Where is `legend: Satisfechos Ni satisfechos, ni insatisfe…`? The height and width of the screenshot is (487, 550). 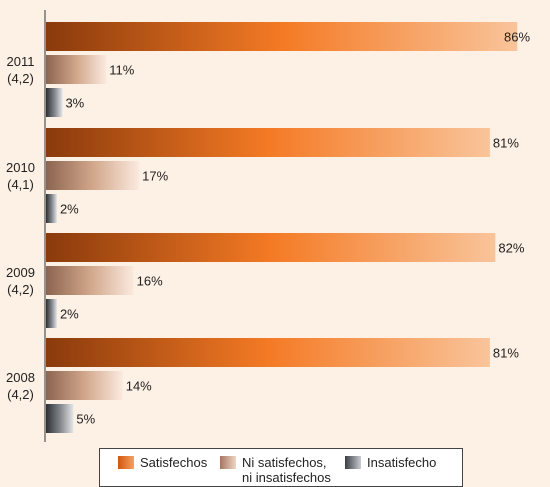 legend: Satisfechos Ni satisfechos, ni insatisfe… is located at coordinates (281, 467).